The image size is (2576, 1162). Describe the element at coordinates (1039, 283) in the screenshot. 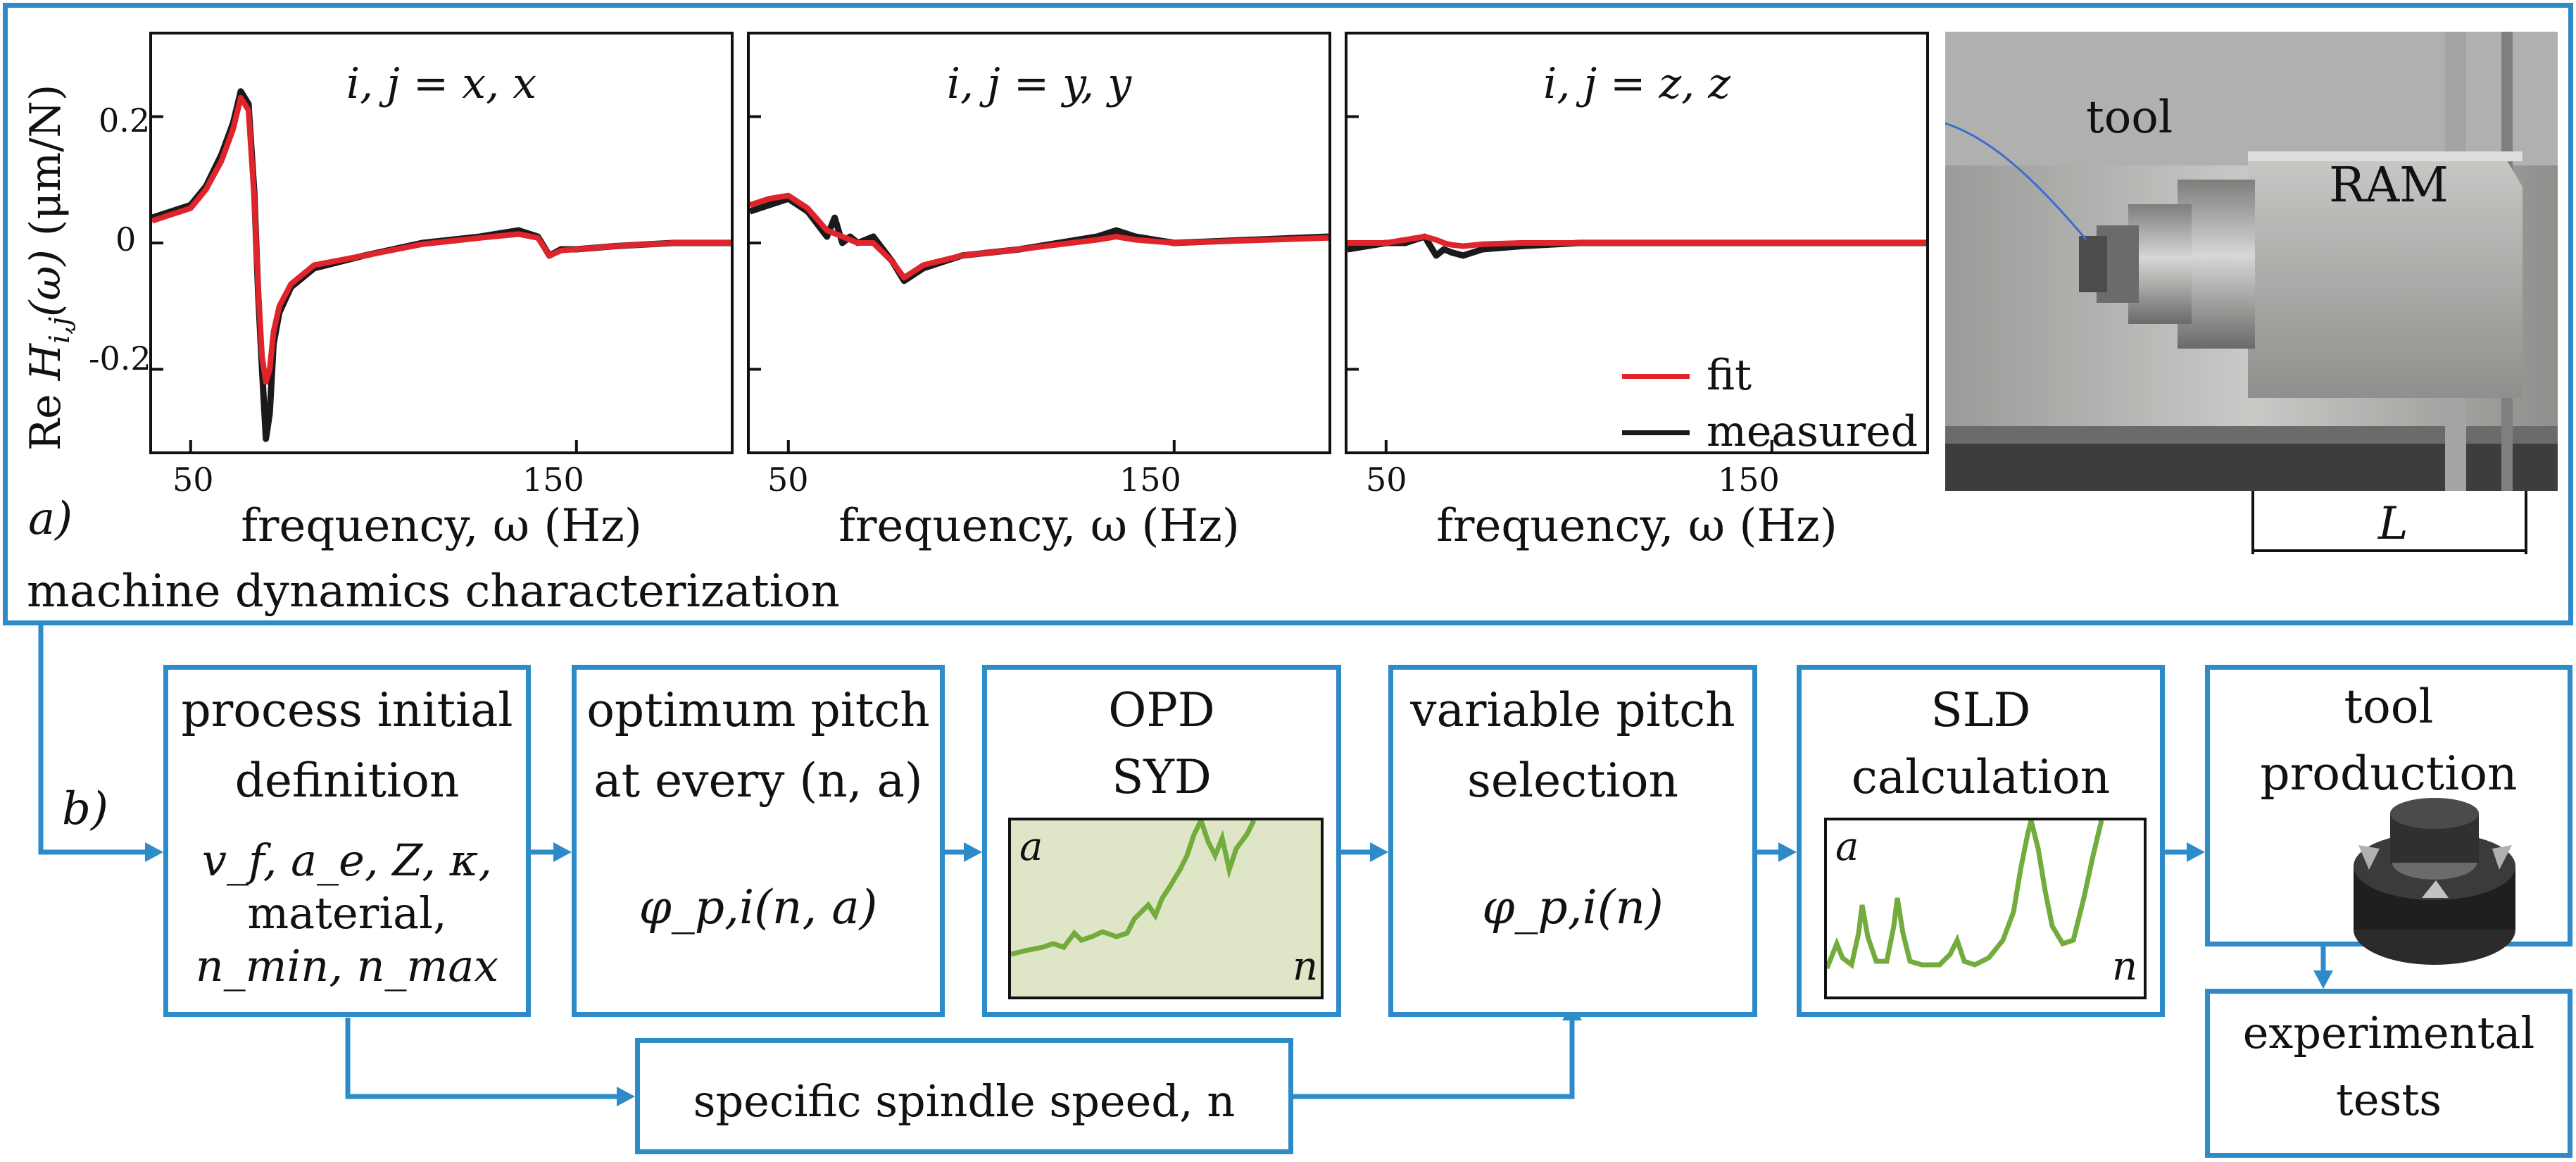

I see `plot-yy-canvas` at that location.